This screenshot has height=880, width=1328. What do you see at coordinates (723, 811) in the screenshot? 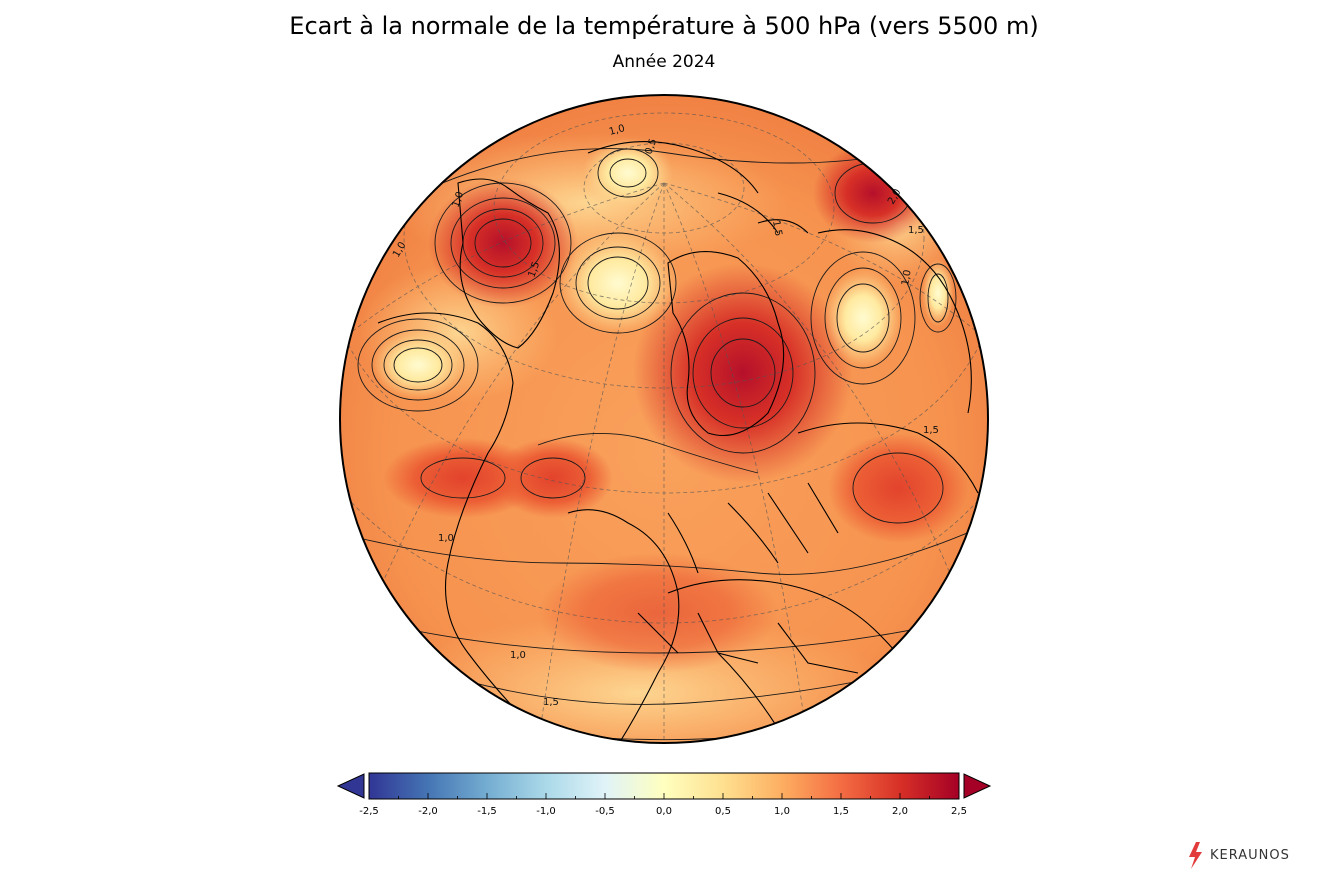
I see `colorbar-tick-label: 0,5` at bounding box center [723, 811].